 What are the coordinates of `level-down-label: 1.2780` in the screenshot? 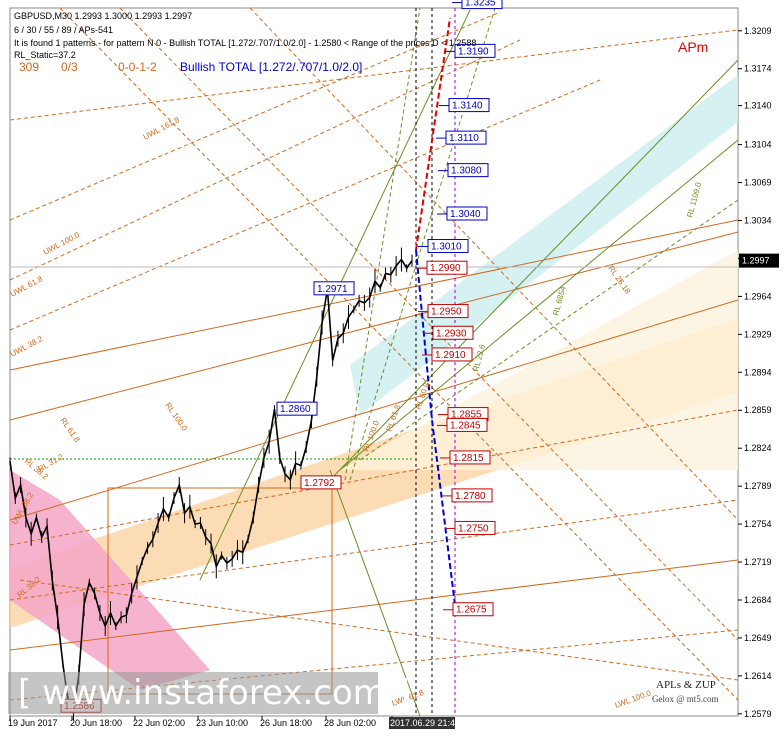 It's located at (470, 496).